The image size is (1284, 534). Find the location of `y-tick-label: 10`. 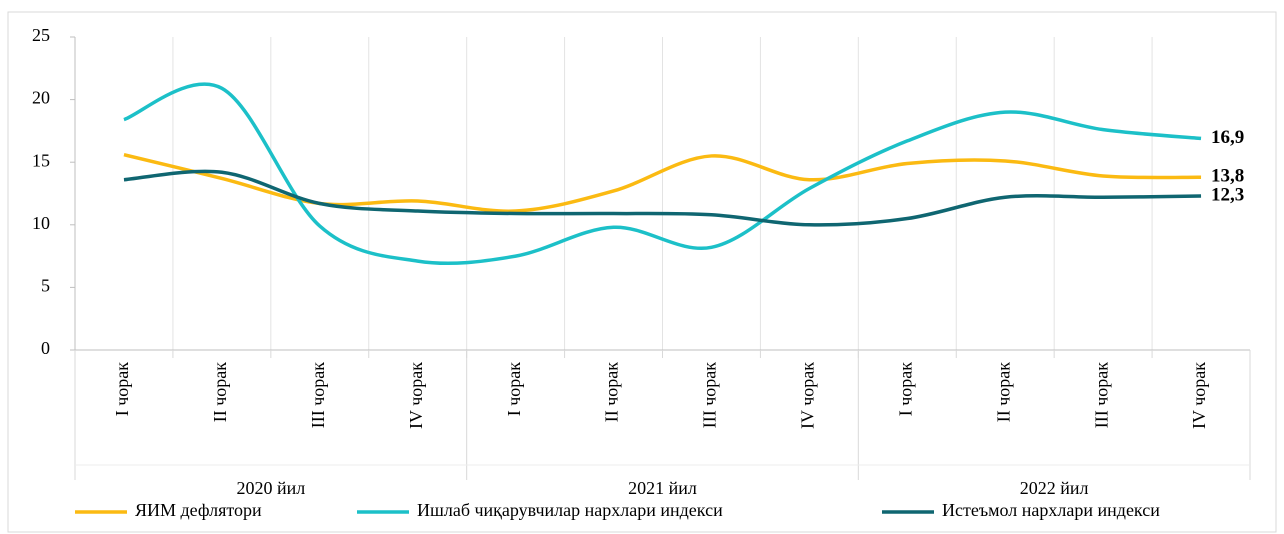

y-tick-label: 10 is located at coordinates (41, 223).